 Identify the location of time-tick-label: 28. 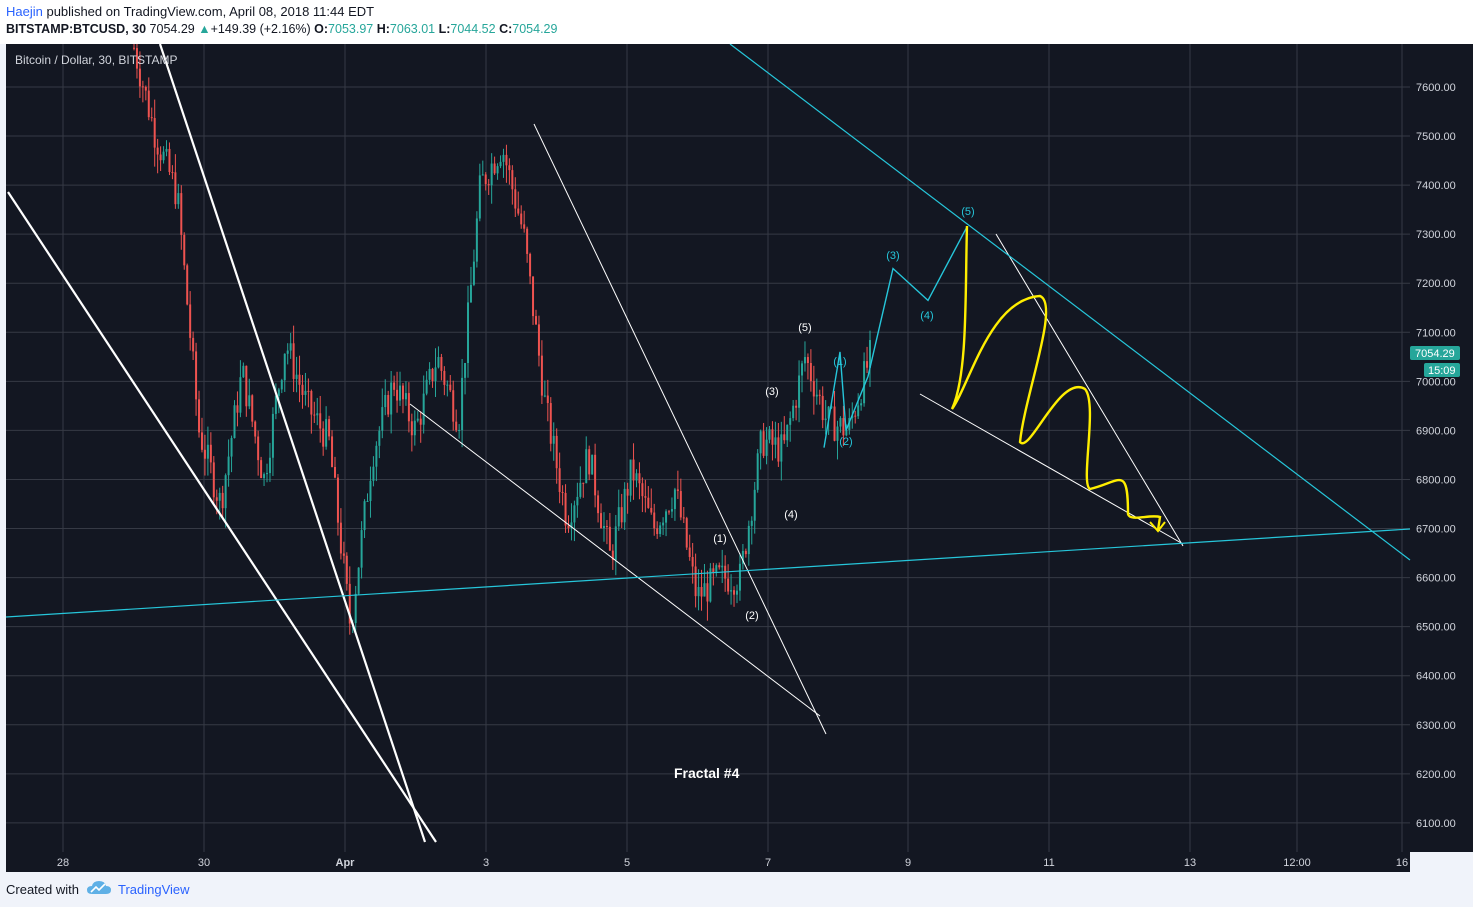
(63, 863).